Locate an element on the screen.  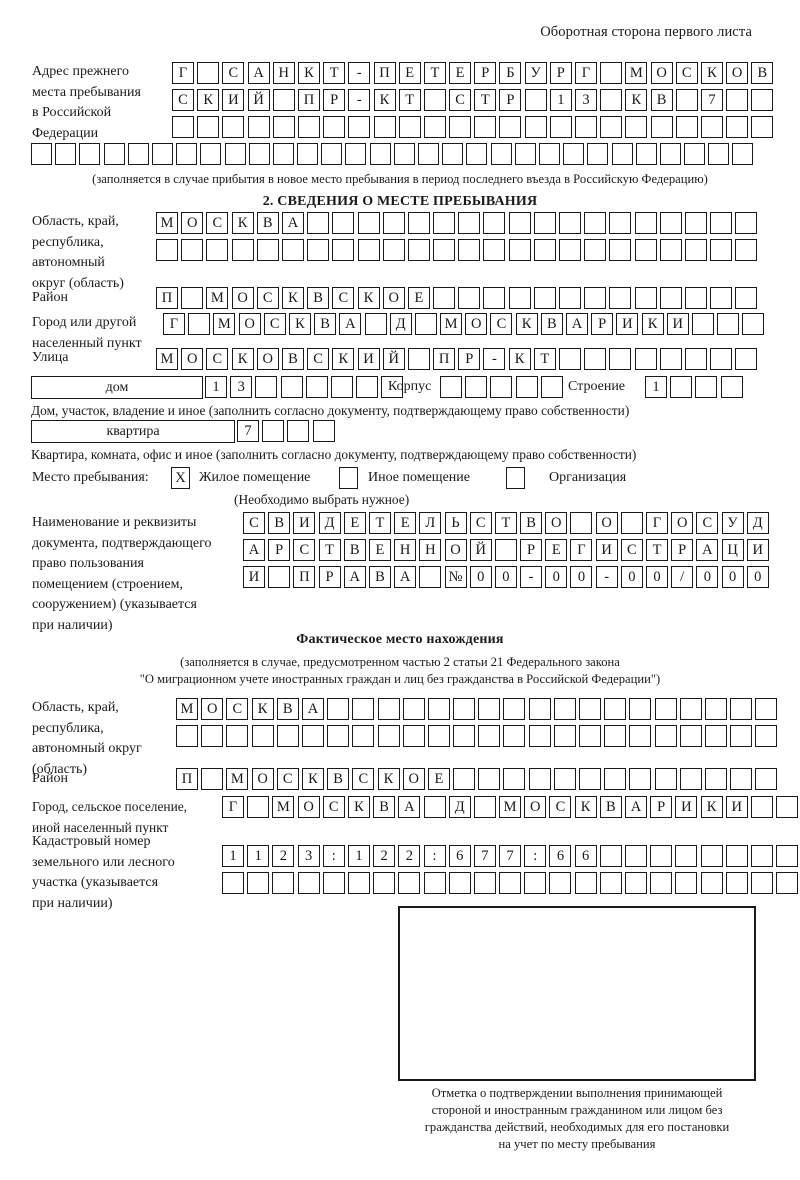
char-cell: У is located at coordinates (535, 73).